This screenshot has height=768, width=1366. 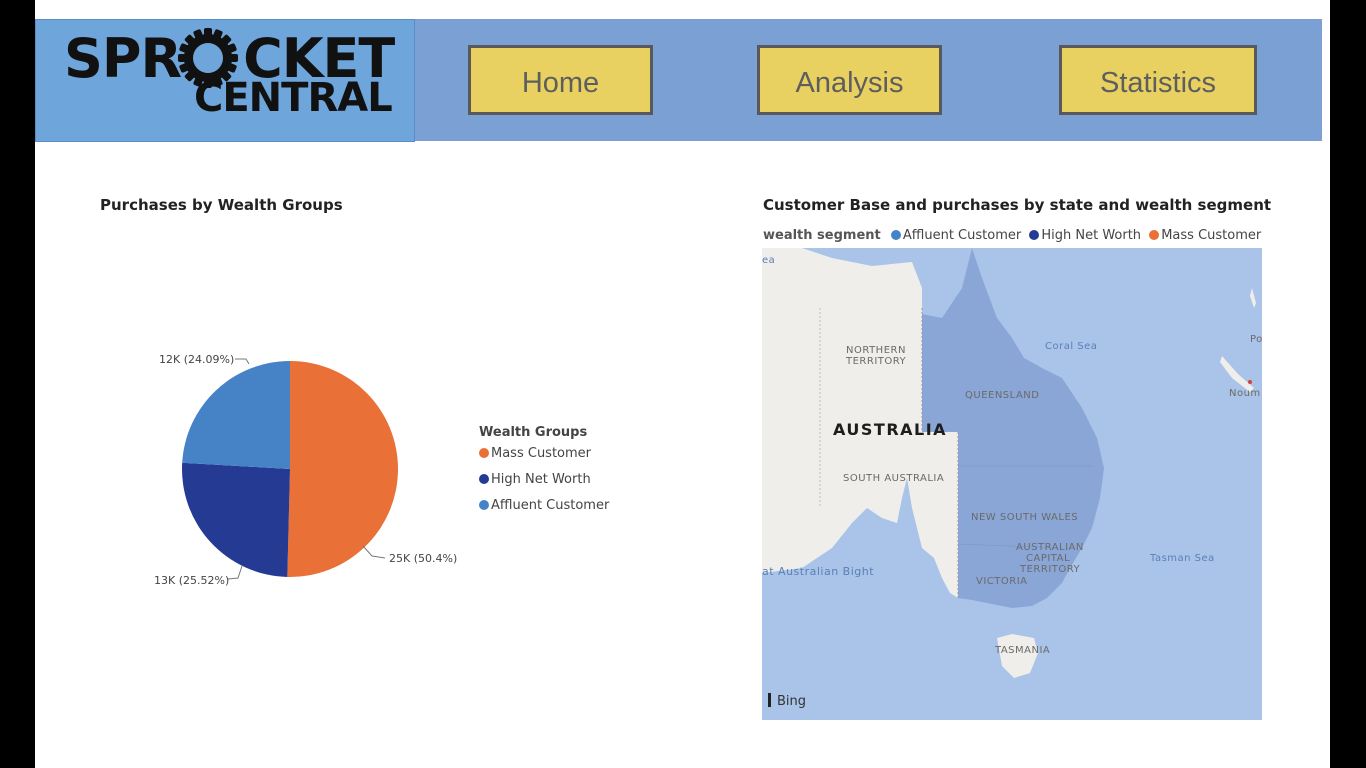 I want to click on leader-line-affluent, so click(x=242, y=361).